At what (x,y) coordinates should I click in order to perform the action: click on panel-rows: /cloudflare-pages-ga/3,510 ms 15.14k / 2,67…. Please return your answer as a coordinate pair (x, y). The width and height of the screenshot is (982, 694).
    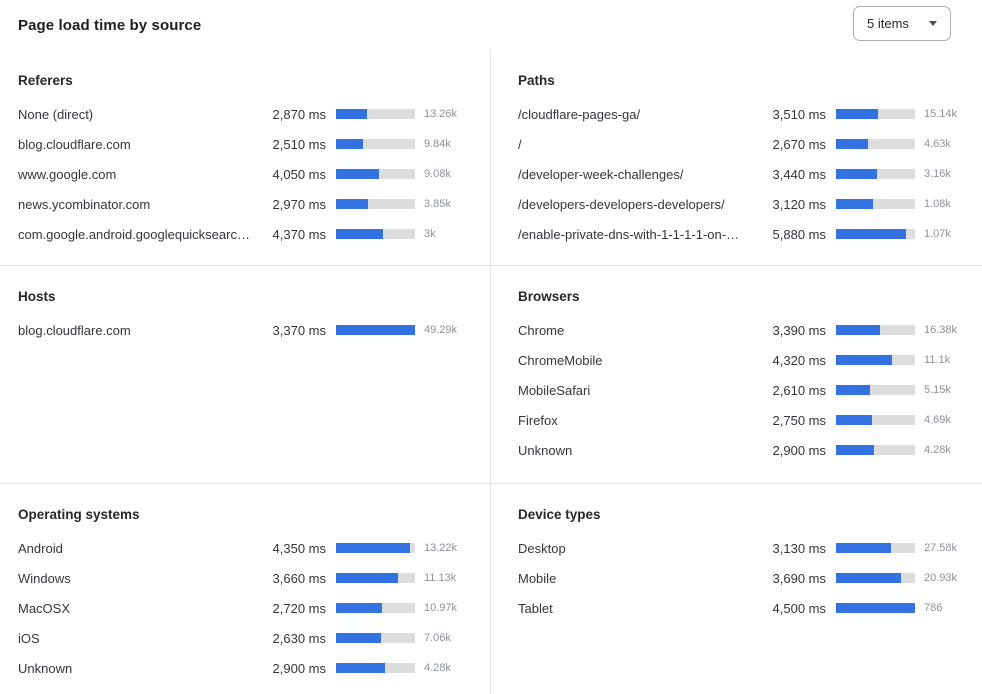
    Looking at the image, I should click on (744, 174).